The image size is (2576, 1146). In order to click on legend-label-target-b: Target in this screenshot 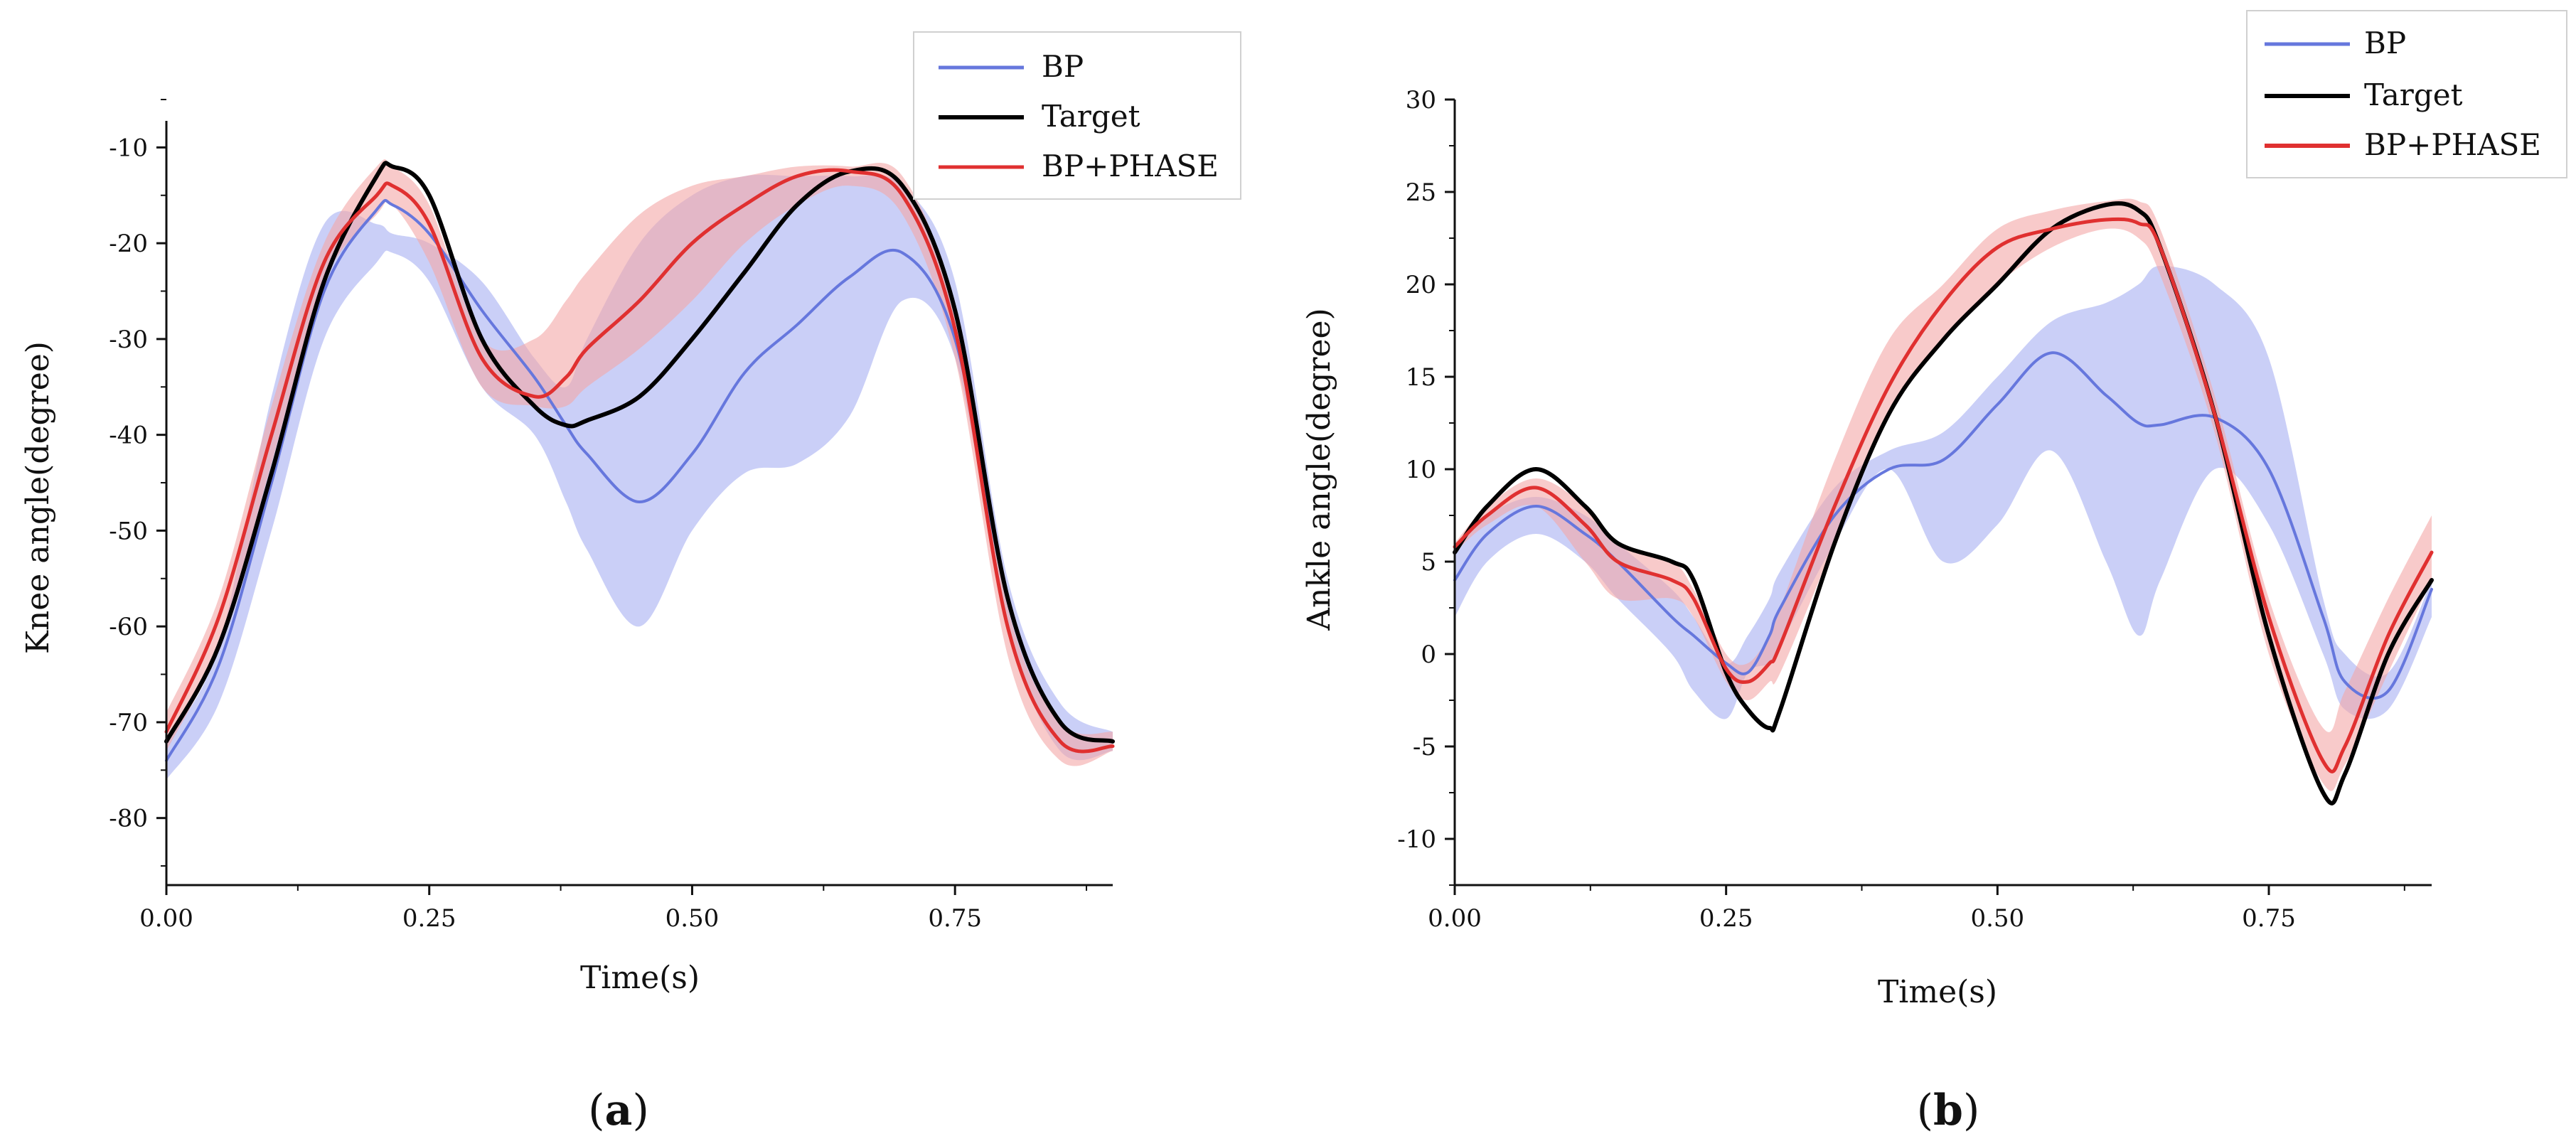, I will do `click(2413, 94)`.